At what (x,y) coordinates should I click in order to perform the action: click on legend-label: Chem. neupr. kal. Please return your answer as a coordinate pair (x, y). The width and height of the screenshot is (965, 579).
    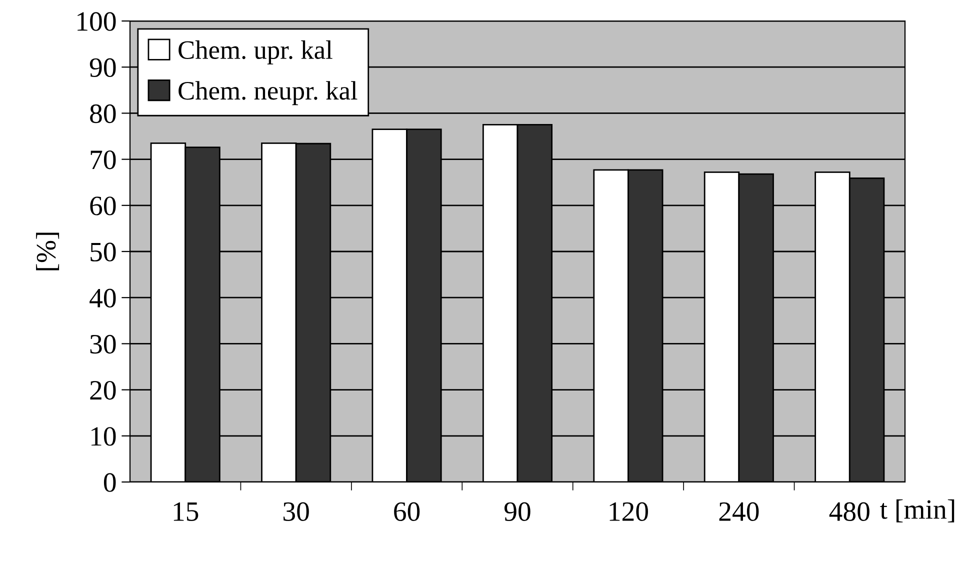
    Looking at the image, I should click on (268, 93).